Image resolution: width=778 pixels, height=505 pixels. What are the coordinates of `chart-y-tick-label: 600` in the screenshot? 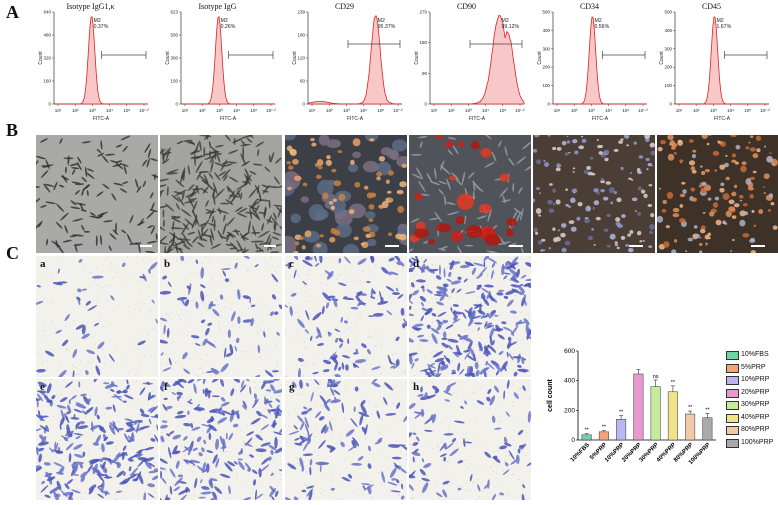 It's located at (569, 351).